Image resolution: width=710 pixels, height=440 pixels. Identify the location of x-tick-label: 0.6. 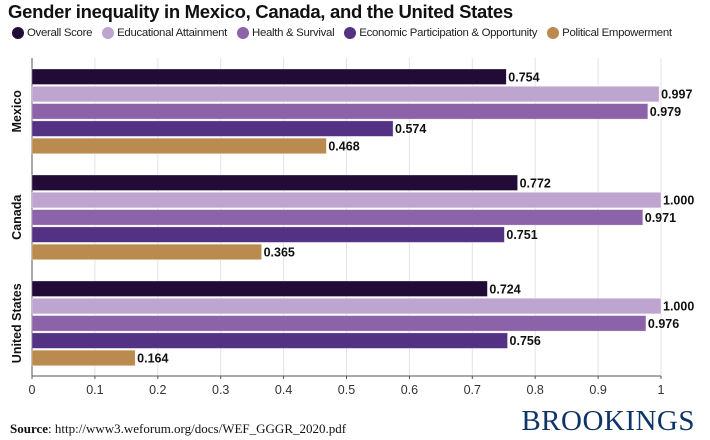
(409, 390).